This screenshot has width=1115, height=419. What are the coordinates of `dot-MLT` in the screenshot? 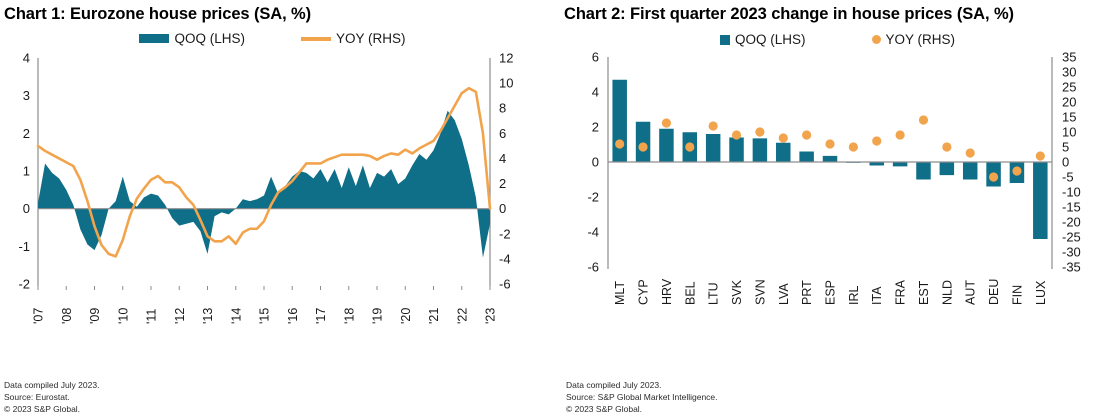 It's located at (620, 144).